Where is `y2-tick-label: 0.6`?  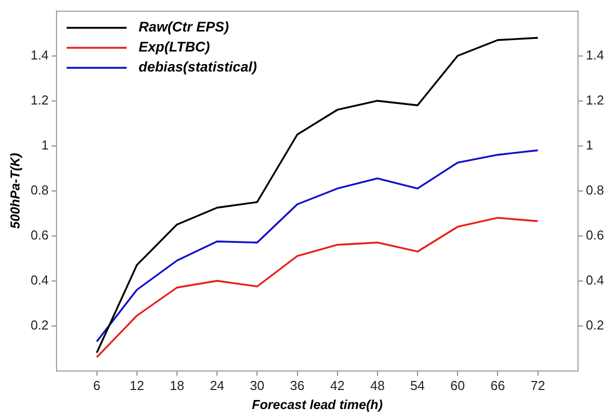 y2-tick-label: 0.6 is located at coordinates (595, 234).